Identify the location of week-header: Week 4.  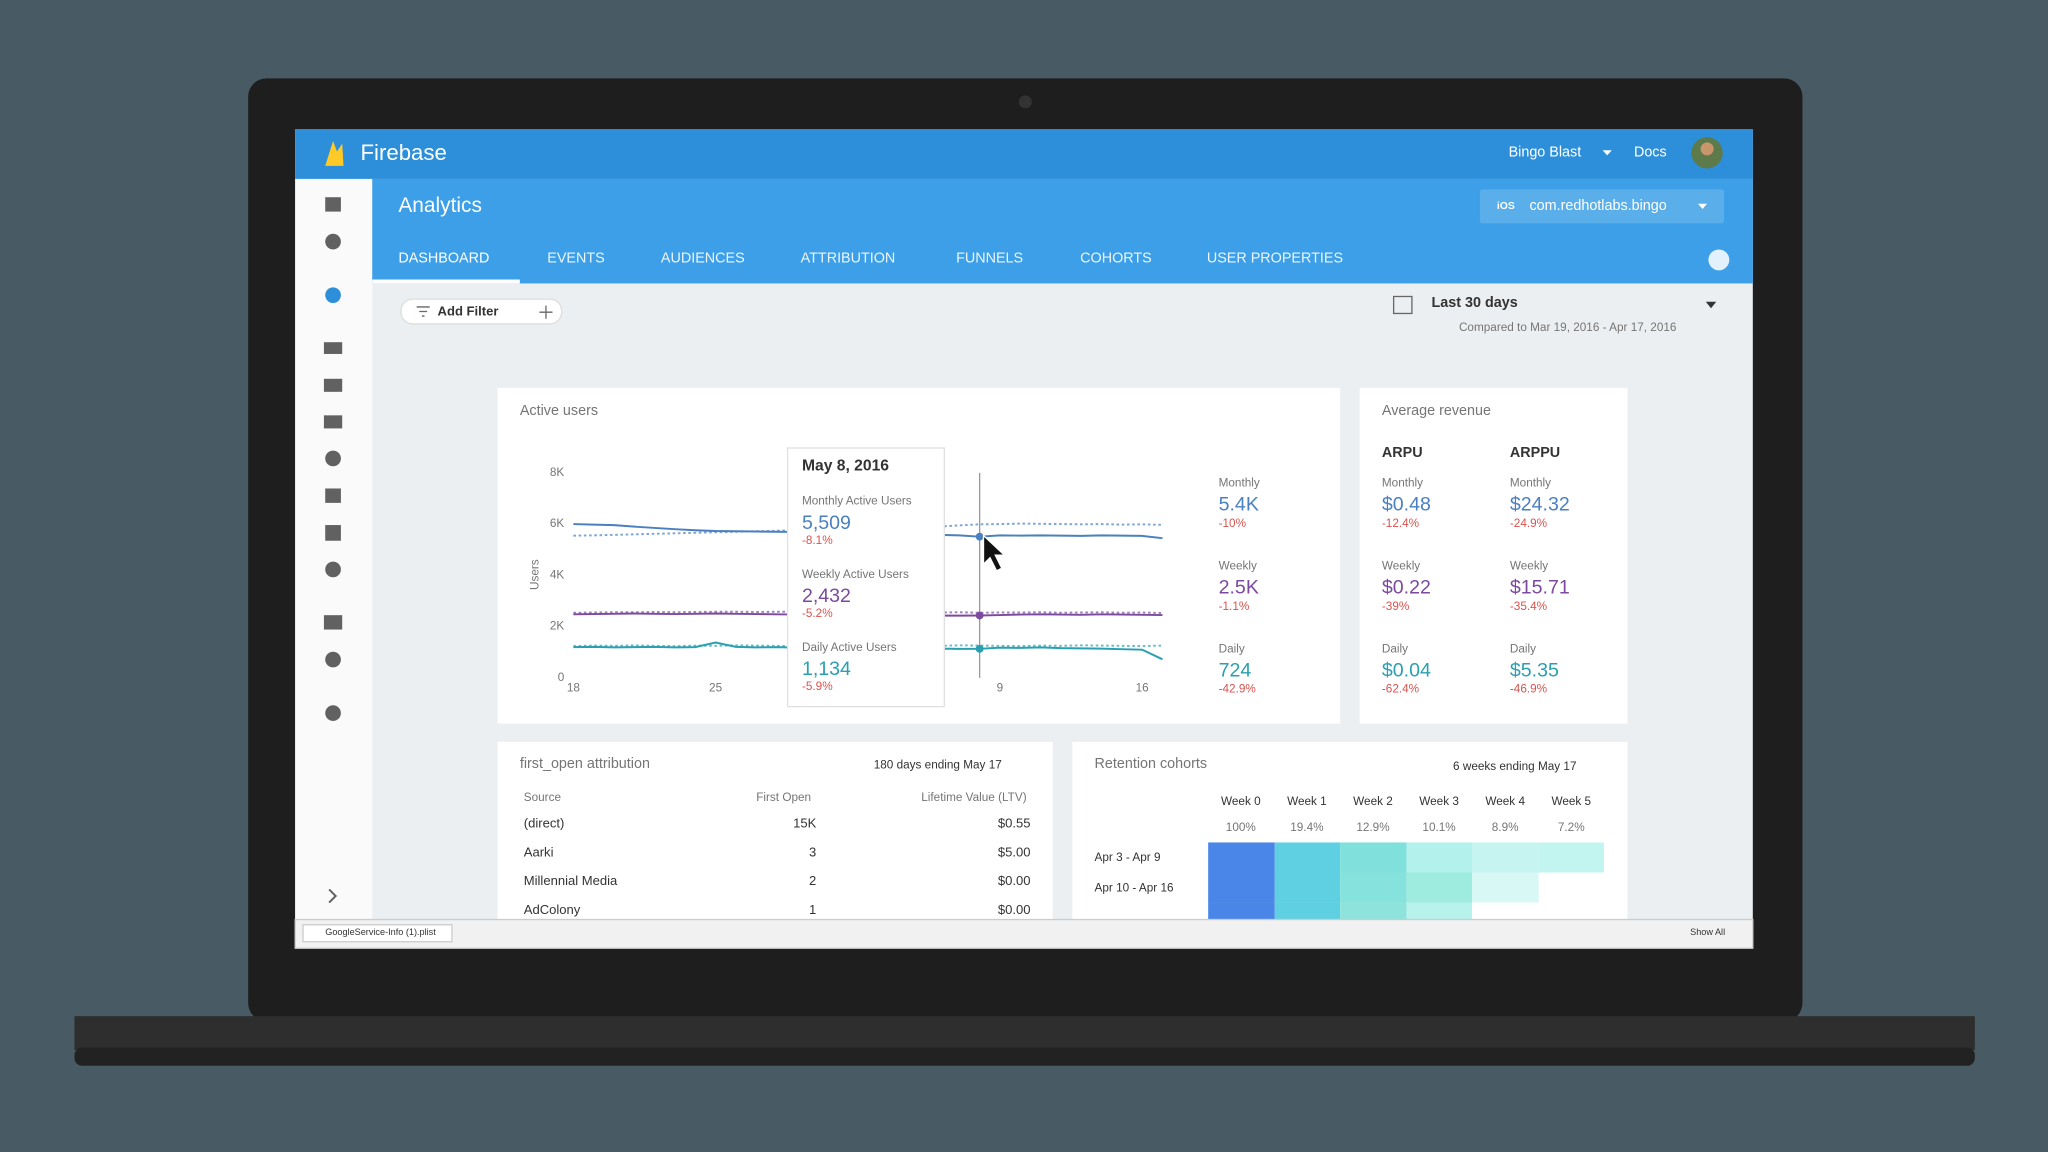
(1505, 801).